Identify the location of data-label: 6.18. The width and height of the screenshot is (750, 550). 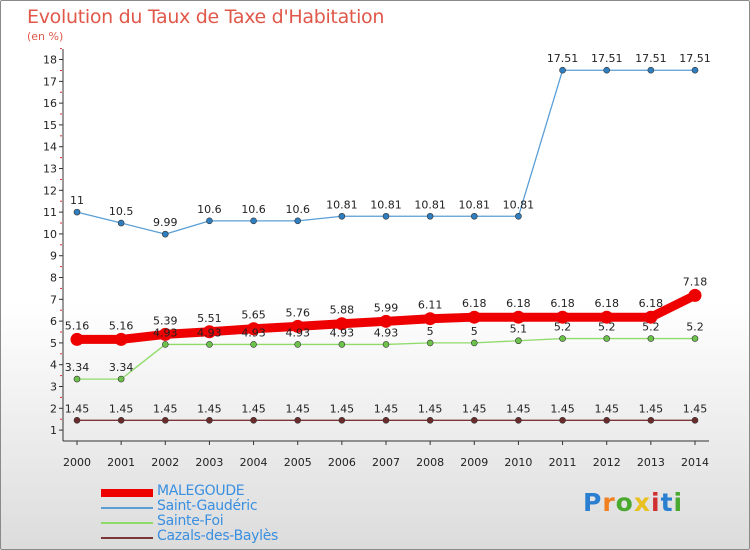
(518, 303).